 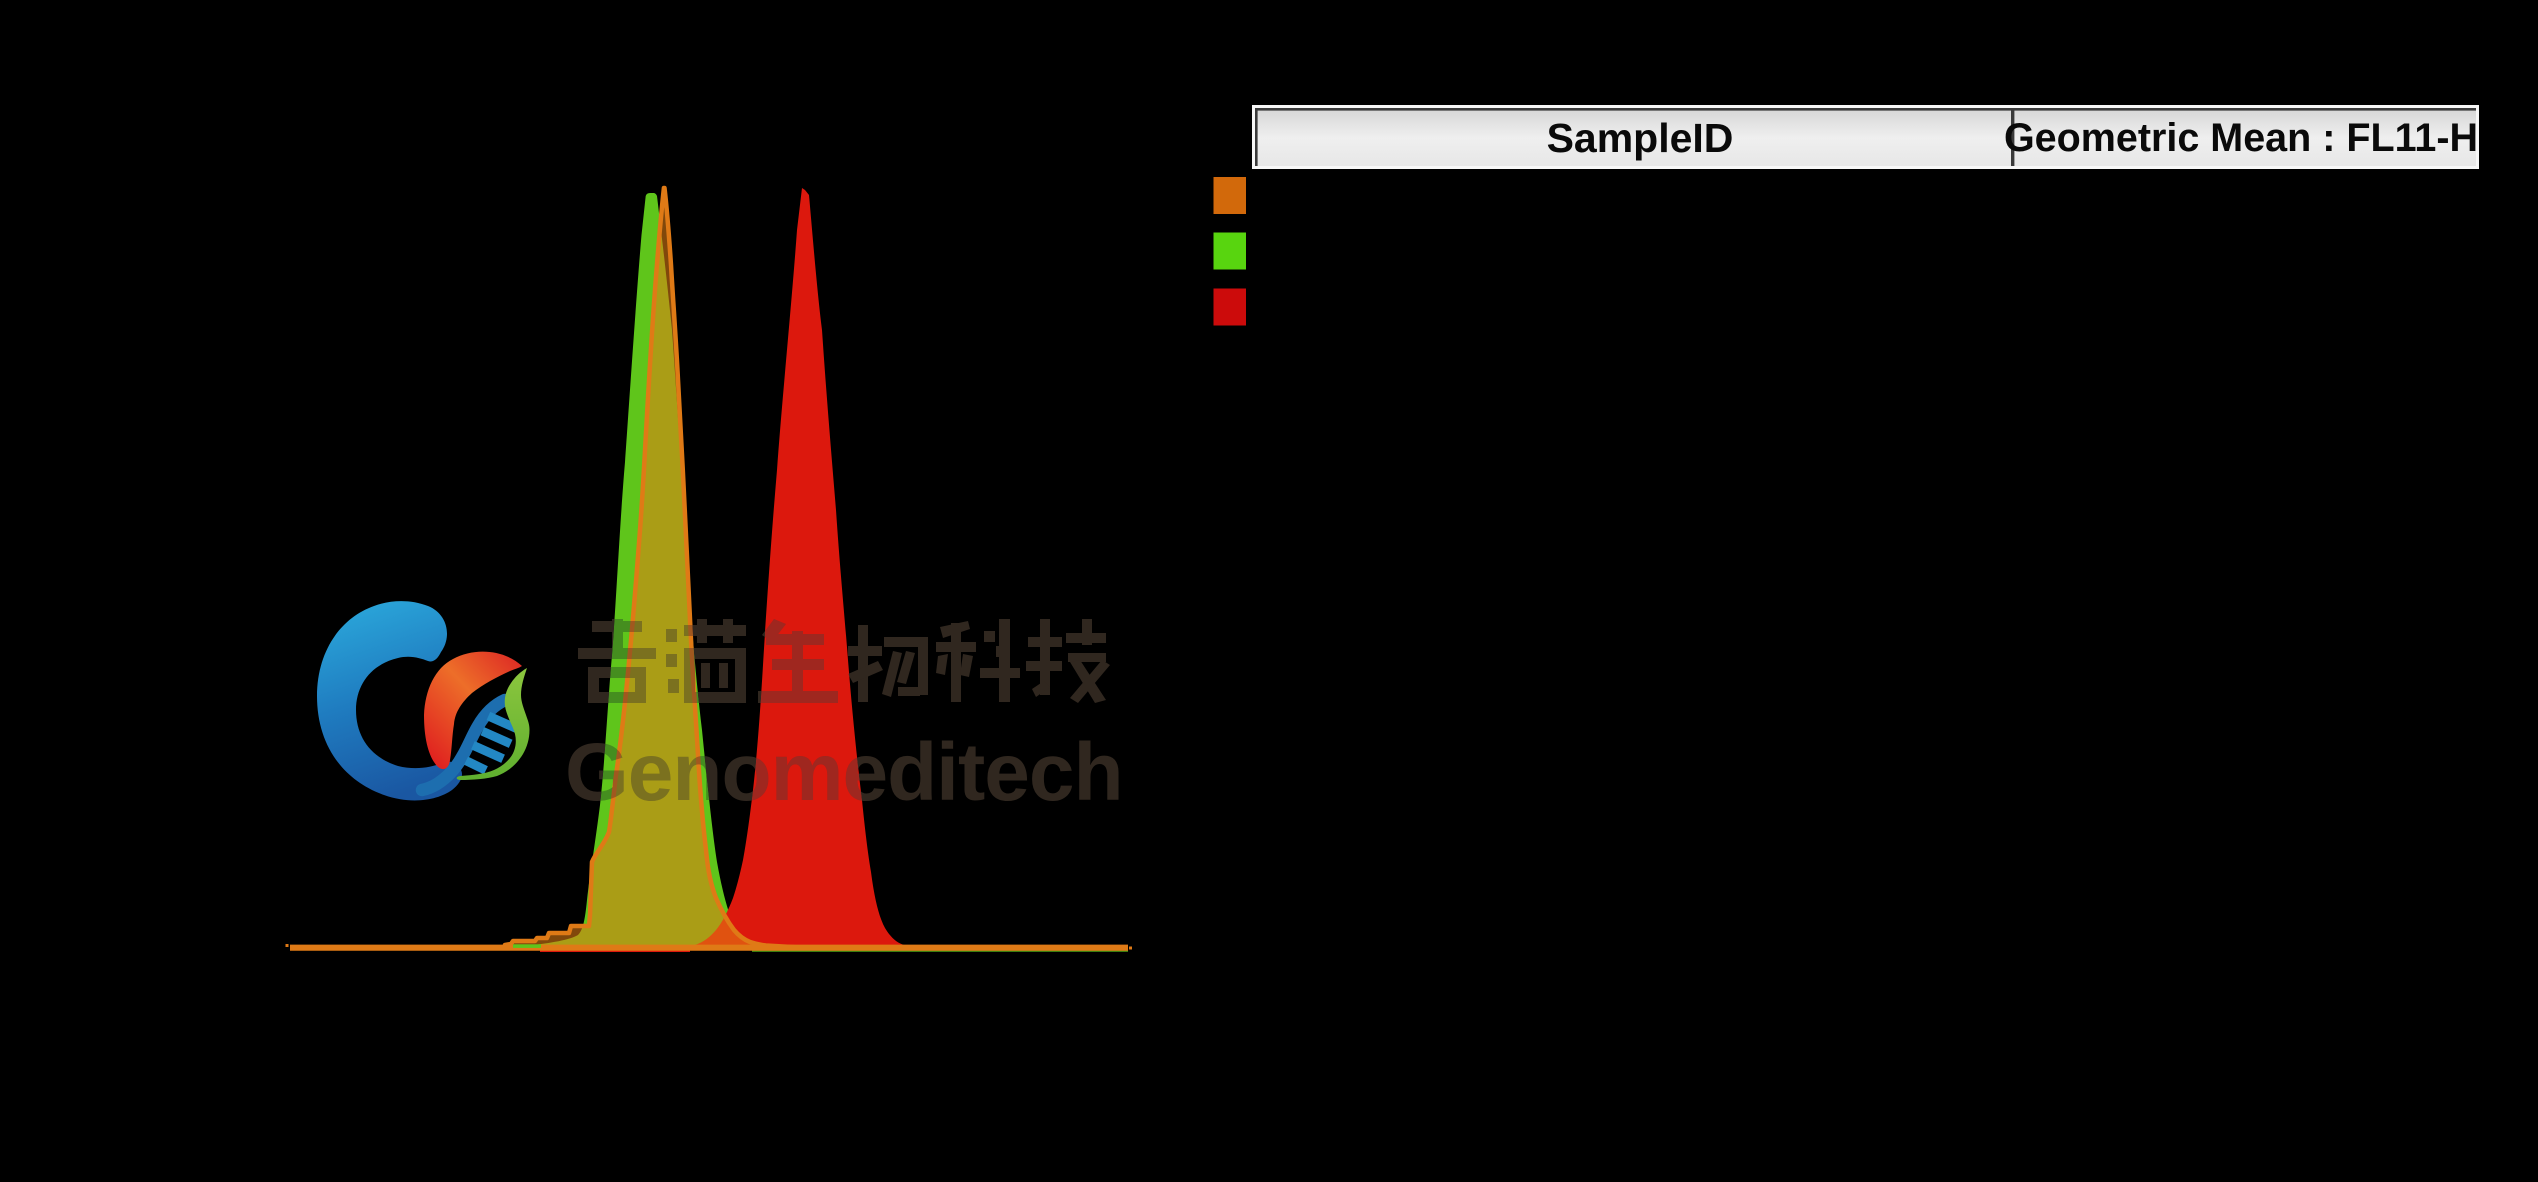 I want to click on svg-text: SampleID, so click(x=1640, y=138).